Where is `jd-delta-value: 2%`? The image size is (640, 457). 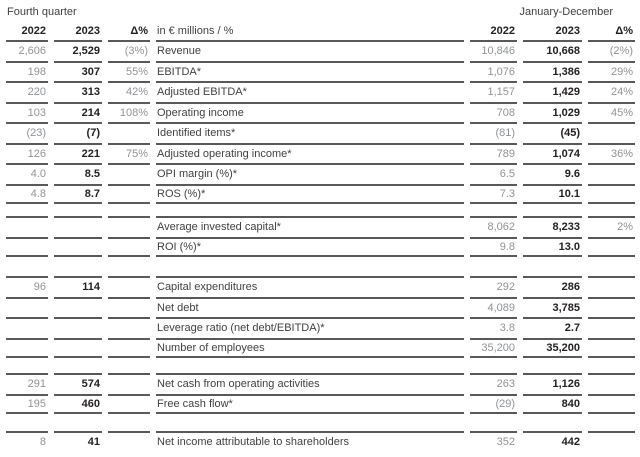
jd-delta-value: 2% is located at coordinates (611, 226).